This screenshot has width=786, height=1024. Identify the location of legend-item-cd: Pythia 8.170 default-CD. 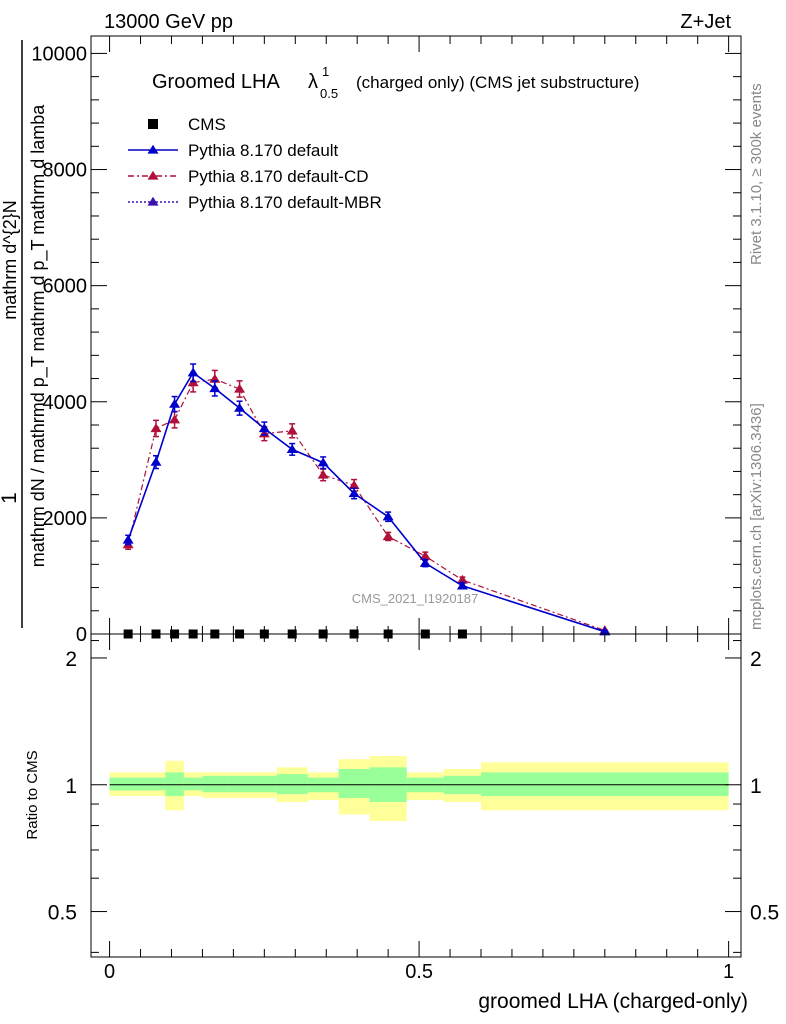
(248, 176).